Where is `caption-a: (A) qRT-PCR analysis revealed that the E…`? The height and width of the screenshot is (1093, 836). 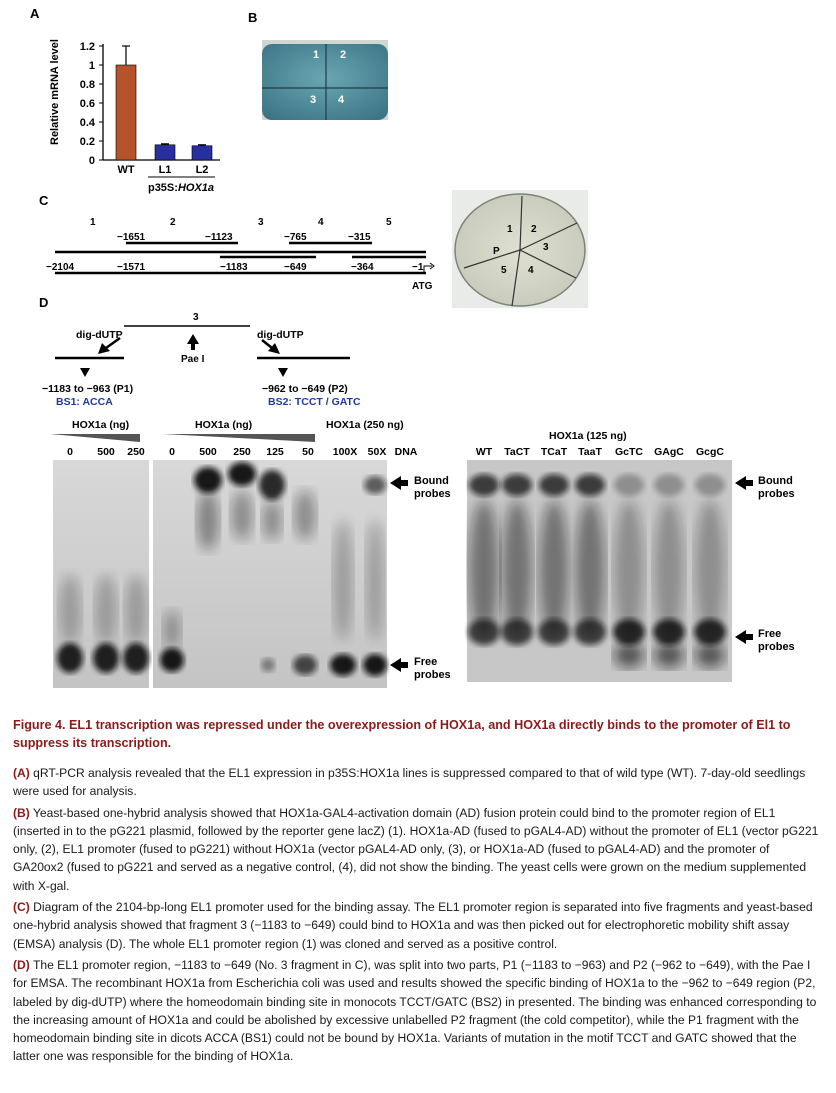 caption-a: (A) qRT-PCR analysis revealed that the E… is located at coordinates (409, 782).